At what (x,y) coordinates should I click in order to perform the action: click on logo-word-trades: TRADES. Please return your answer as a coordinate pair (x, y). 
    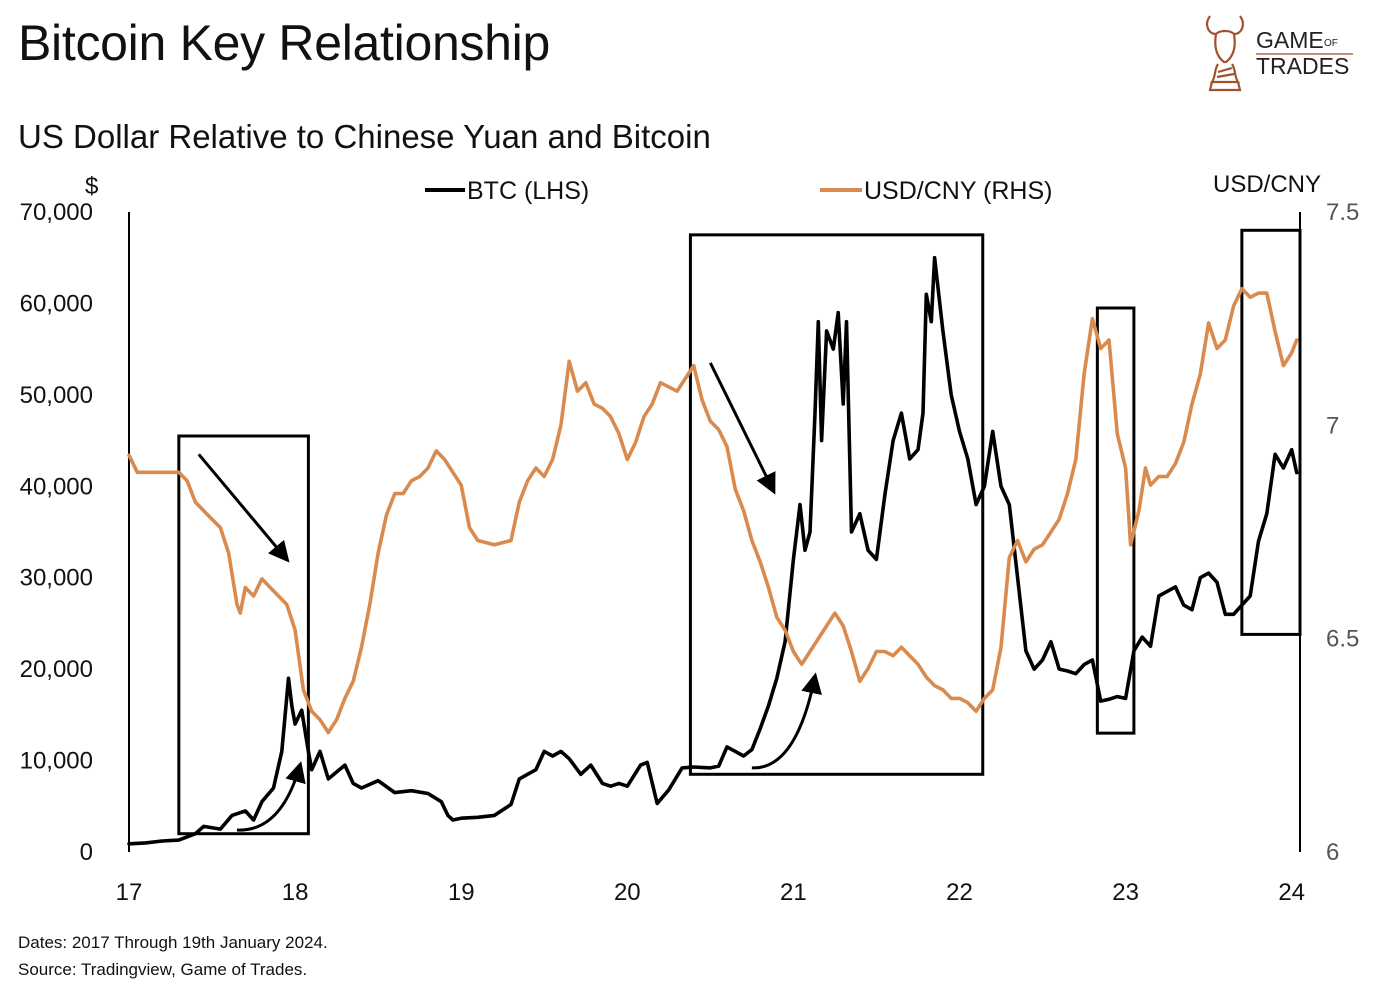
    Looking at the image, I should click on (1302, 66).